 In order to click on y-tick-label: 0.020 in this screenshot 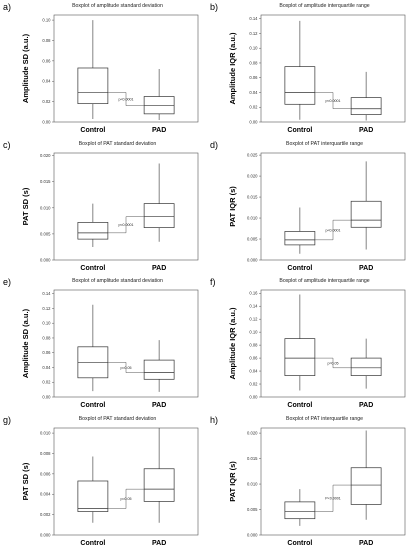, I will do `click(45, 155)`.